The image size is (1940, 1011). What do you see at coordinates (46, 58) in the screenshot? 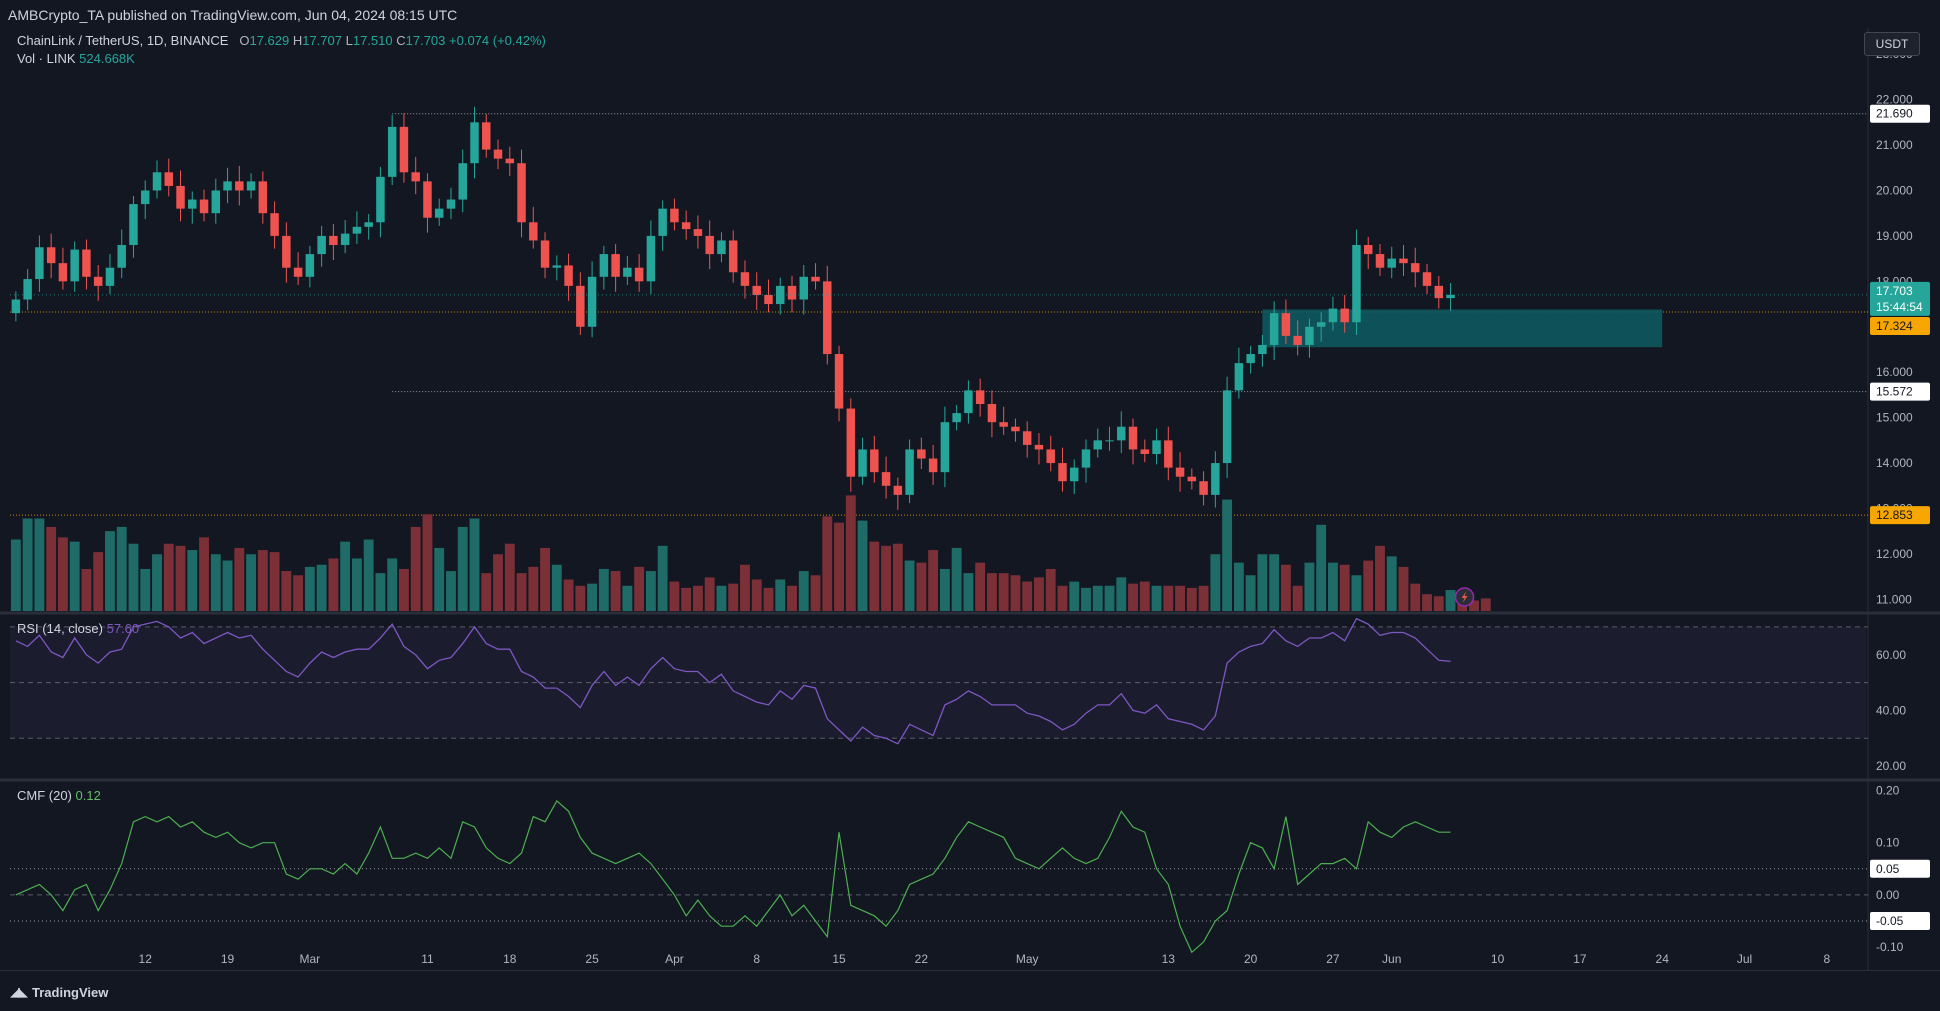
I see `volume-label: Vol · LINK` at bounding box center [46, 58].